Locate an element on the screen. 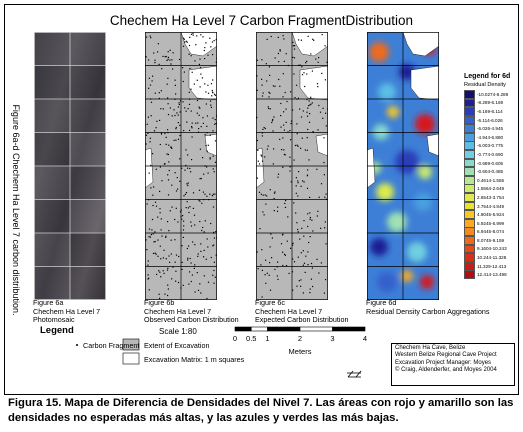 This screenshot has height=432, width=523. caption-6a: Figure 6a Chechem Ha Level 7 Photomosaic is located at coordinates (67, 311).